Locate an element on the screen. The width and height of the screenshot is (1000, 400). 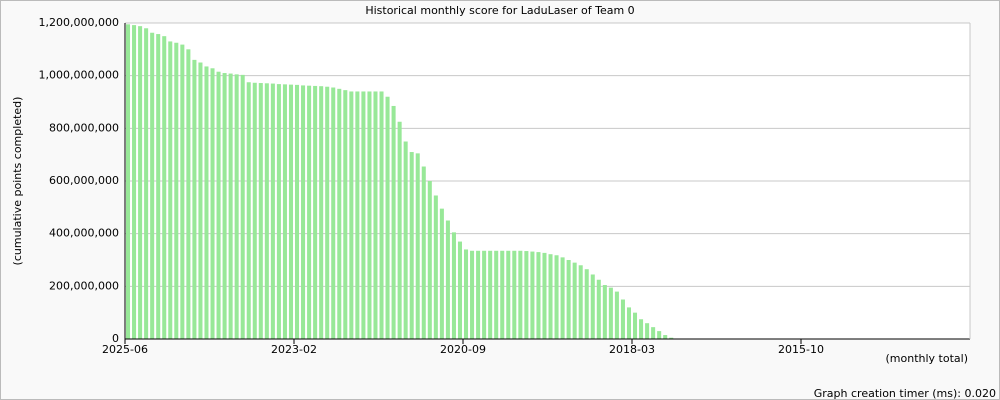
x-tick-label: 2018-03 is located at coordinates (632, 349).